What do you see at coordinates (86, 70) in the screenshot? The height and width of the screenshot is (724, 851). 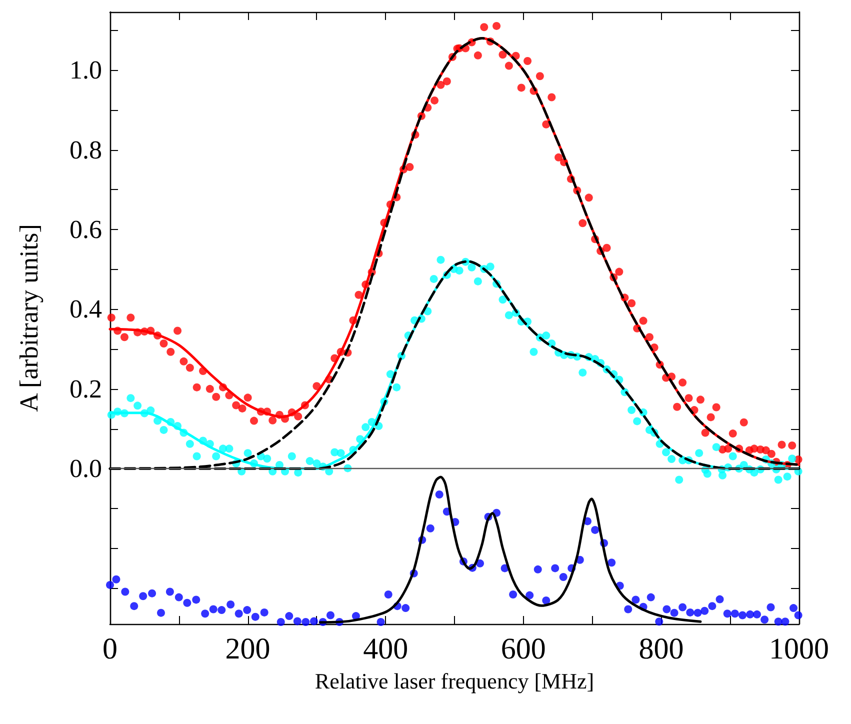 I see `y-tick-label: 1.0` at bounding box center [86, 70].